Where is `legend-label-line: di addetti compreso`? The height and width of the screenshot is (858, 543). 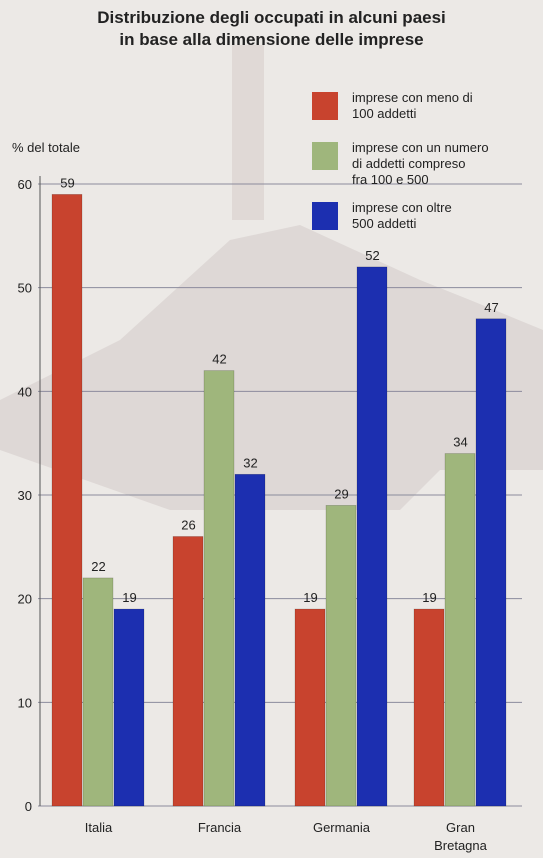
legend-label-line: di addetti compreso is located at coordinates (409, 163).